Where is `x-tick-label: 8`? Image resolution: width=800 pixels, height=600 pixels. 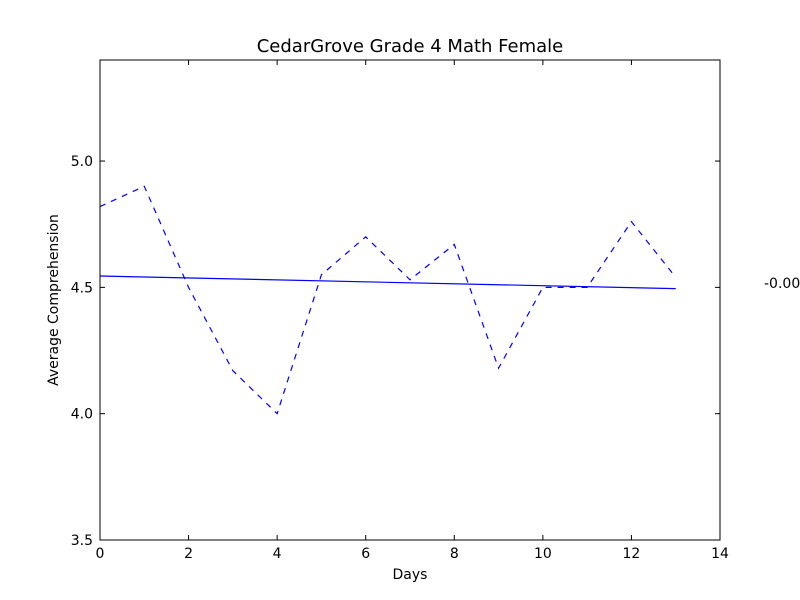 x-tick-label: 8 is located at coordinates (454, 554).